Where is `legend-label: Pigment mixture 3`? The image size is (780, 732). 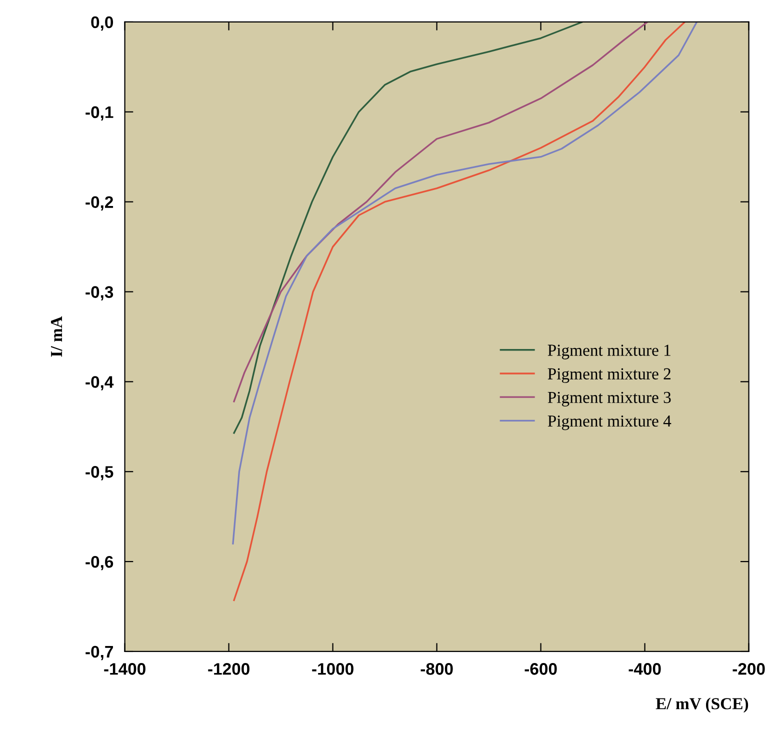 legend-label: Pigment mixture 3 is located at coordinates (609, 399).